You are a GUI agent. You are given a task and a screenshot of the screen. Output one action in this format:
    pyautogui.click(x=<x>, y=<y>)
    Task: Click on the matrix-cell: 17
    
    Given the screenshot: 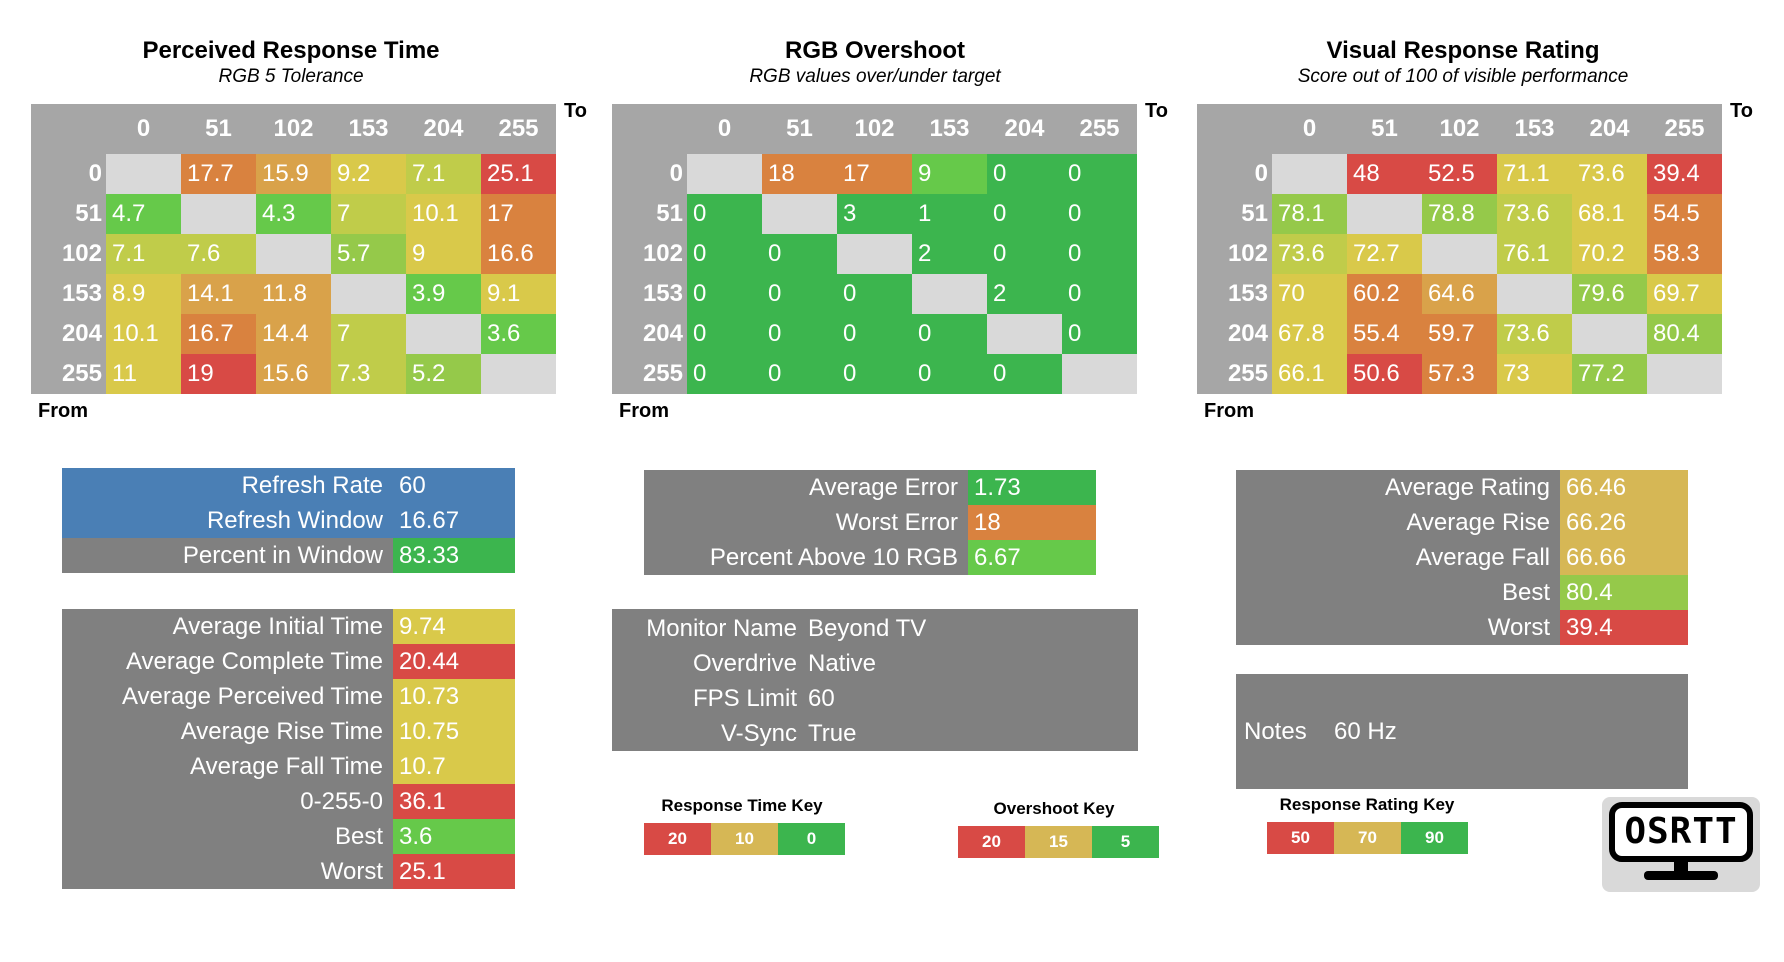 What is the action you would take?
    pyautogui.click(x=518, y=214)
    